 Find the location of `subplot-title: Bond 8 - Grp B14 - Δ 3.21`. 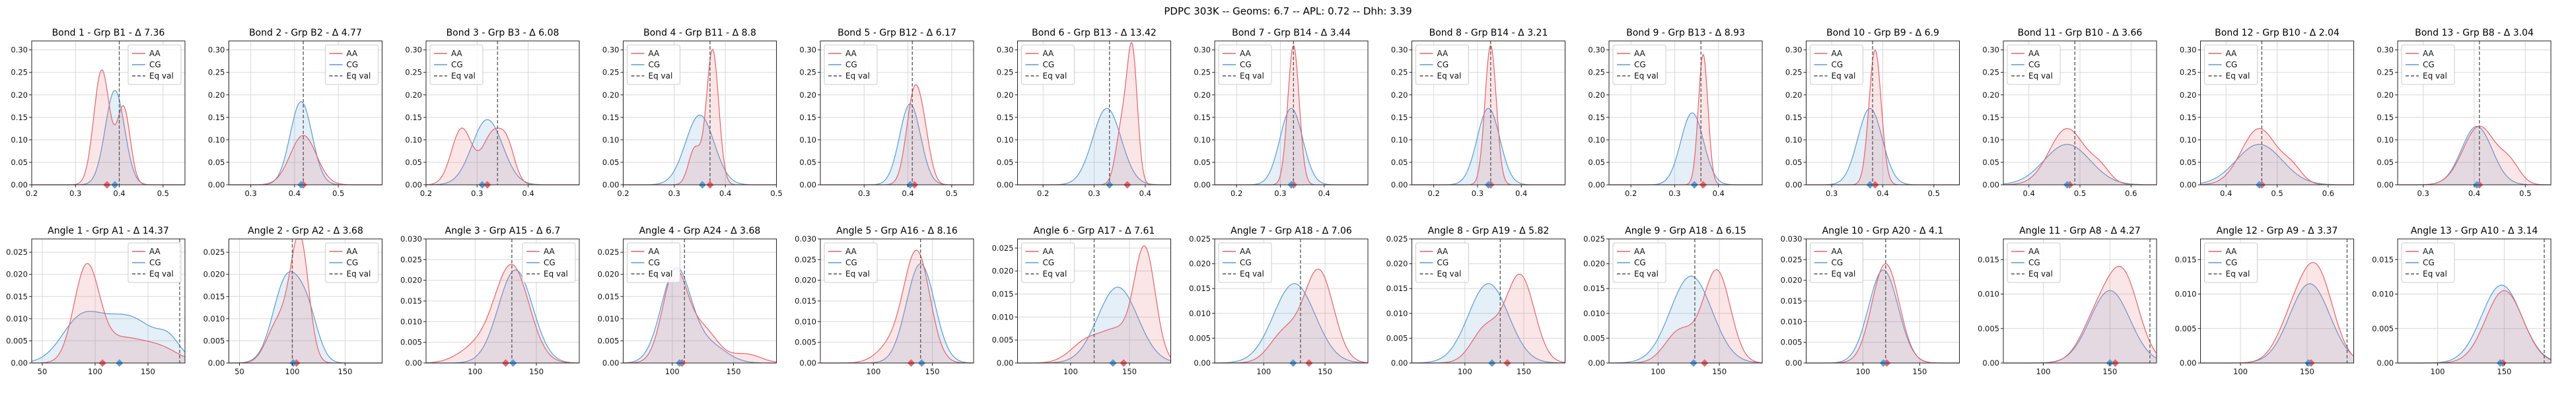

subplot-title: Bond 8 - Grp B14 - Δ 3.21 is located at coordinates (1488, 33).